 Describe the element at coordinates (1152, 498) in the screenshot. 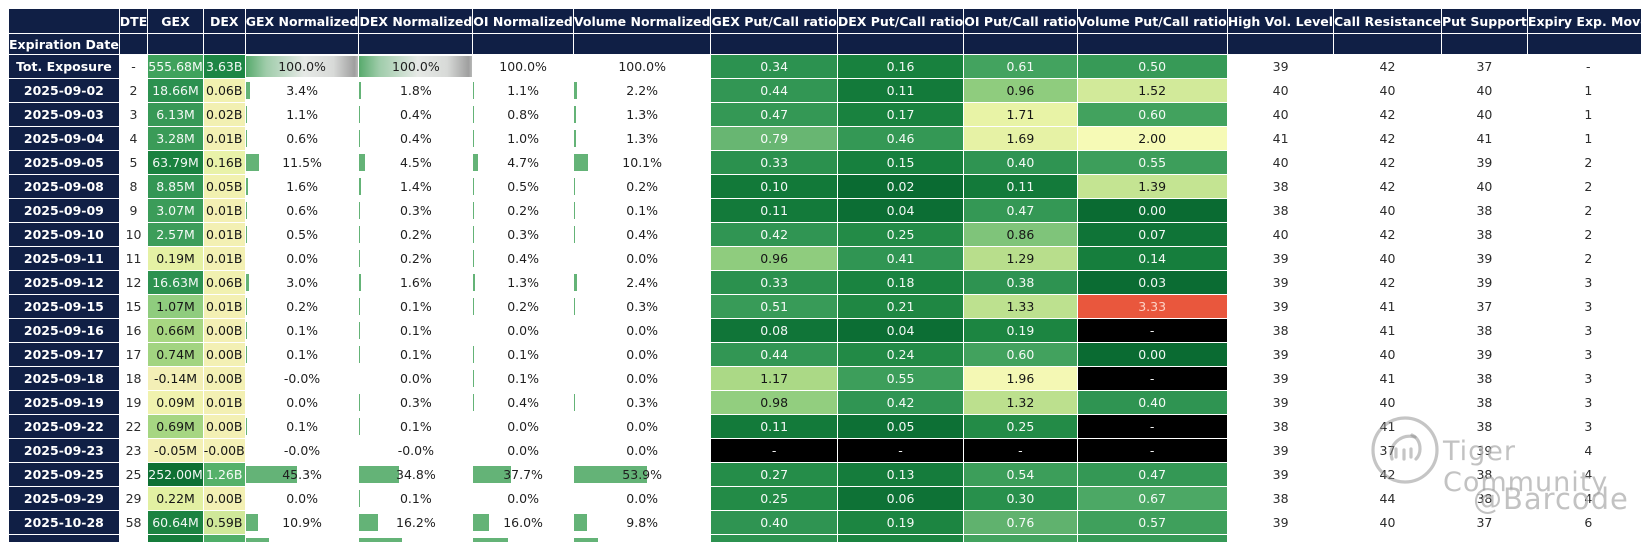

I see `volr-cell: 0.67` at that location.